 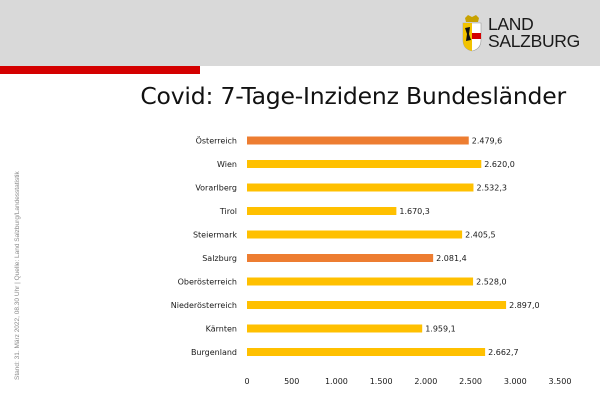 I want to click on land-salzburg-logo: LAND SALZBURG, so click(x=521, y=33).